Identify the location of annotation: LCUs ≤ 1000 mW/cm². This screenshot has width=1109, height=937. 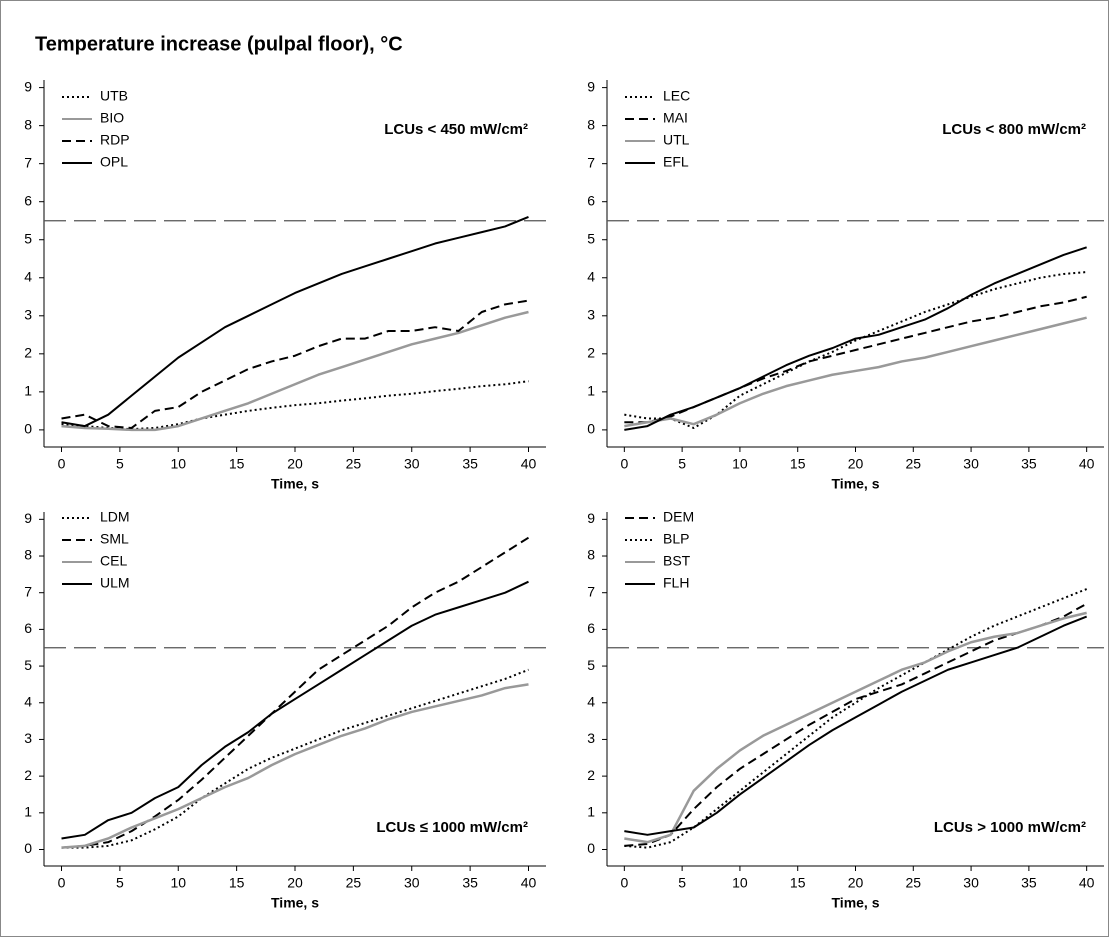
(452, 827).